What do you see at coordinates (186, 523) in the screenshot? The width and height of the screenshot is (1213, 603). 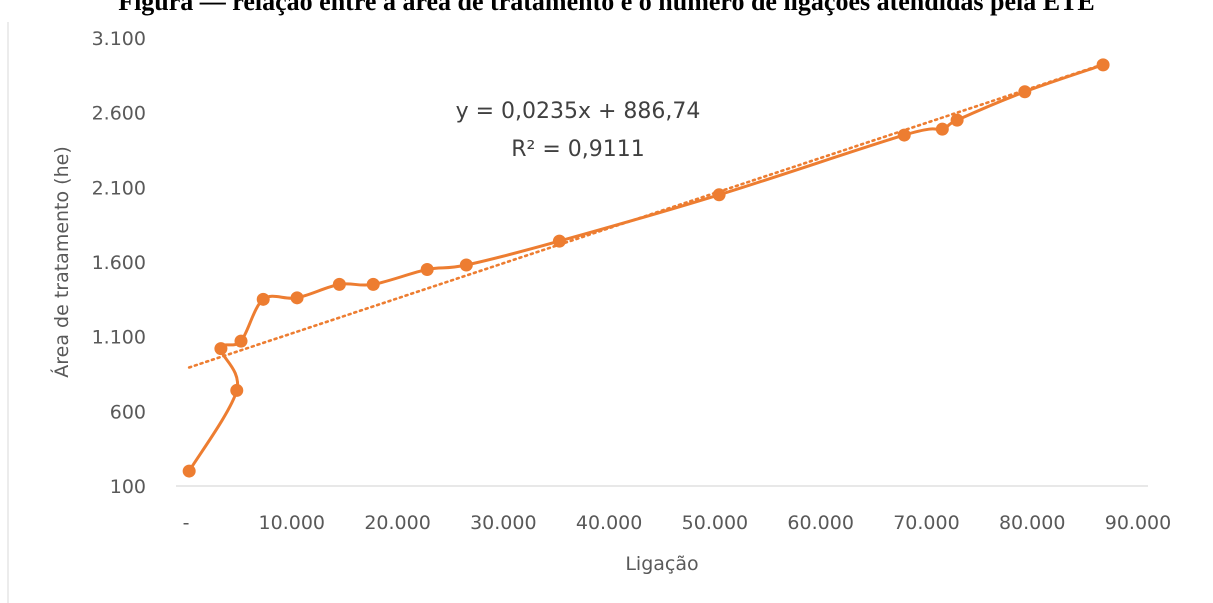 I see `x-tick-label: -` at bounding box center [186, 523].